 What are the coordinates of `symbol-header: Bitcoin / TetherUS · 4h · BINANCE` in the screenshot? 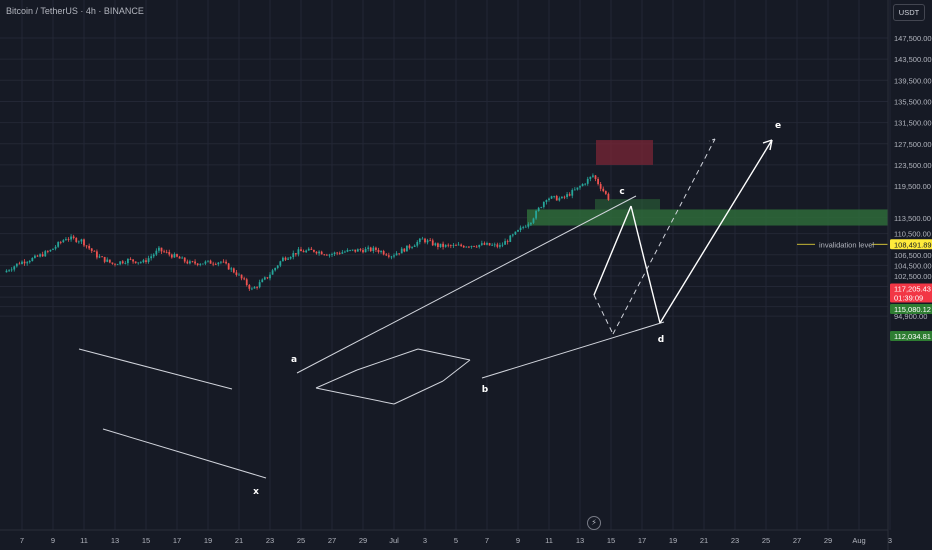 It's located at (75, 11).